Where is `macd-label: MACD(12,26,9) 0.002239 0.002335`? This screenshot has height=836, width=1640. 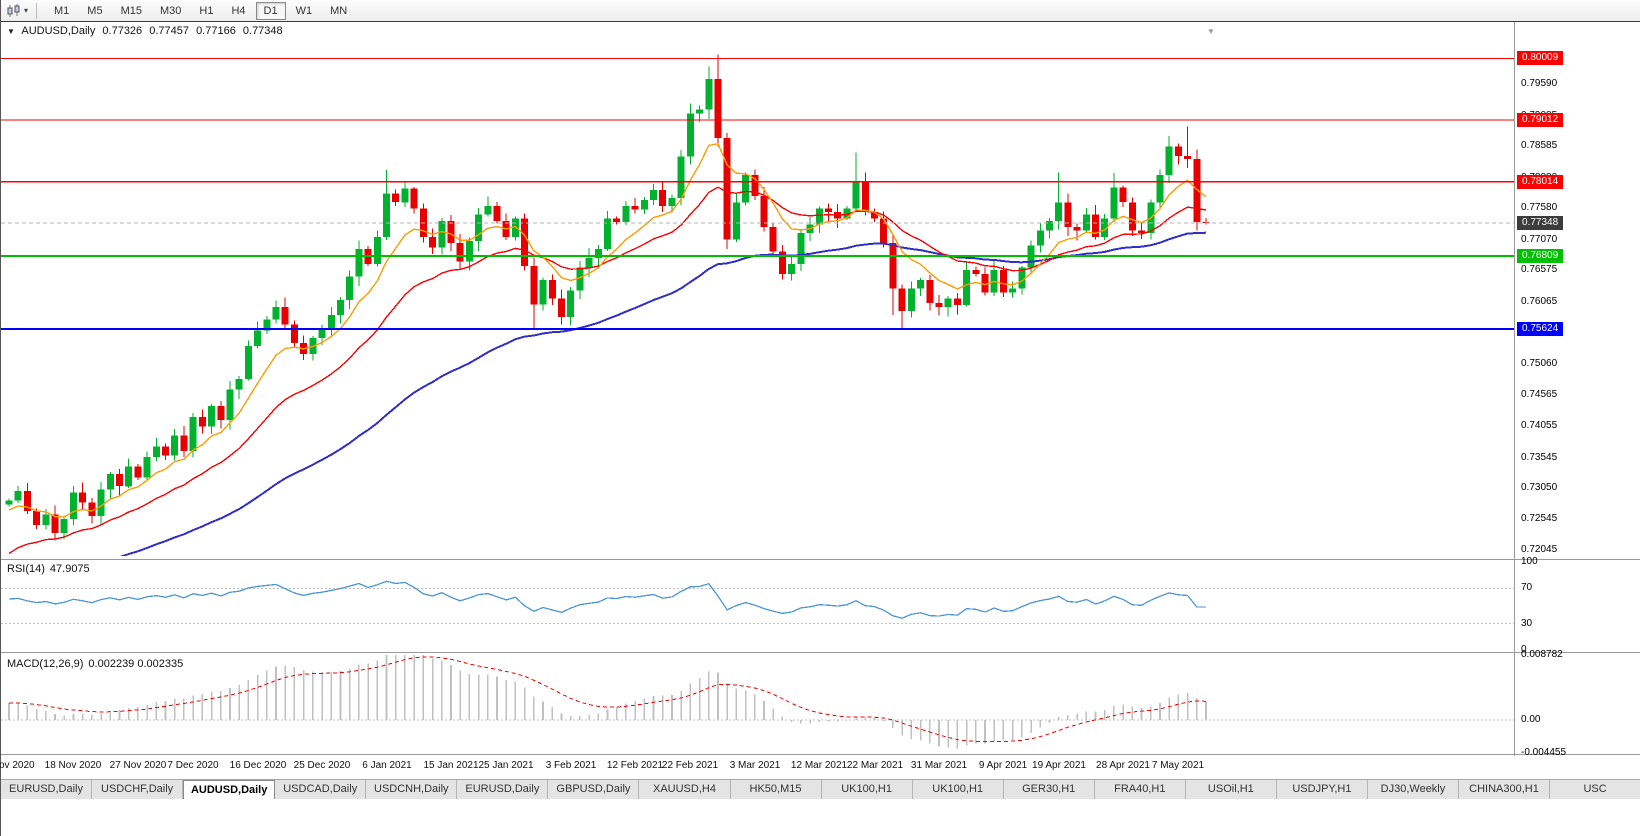
macd-label: MACD(12,26,9) 0.002239 0.002335 is located at coordinates (97, 664).